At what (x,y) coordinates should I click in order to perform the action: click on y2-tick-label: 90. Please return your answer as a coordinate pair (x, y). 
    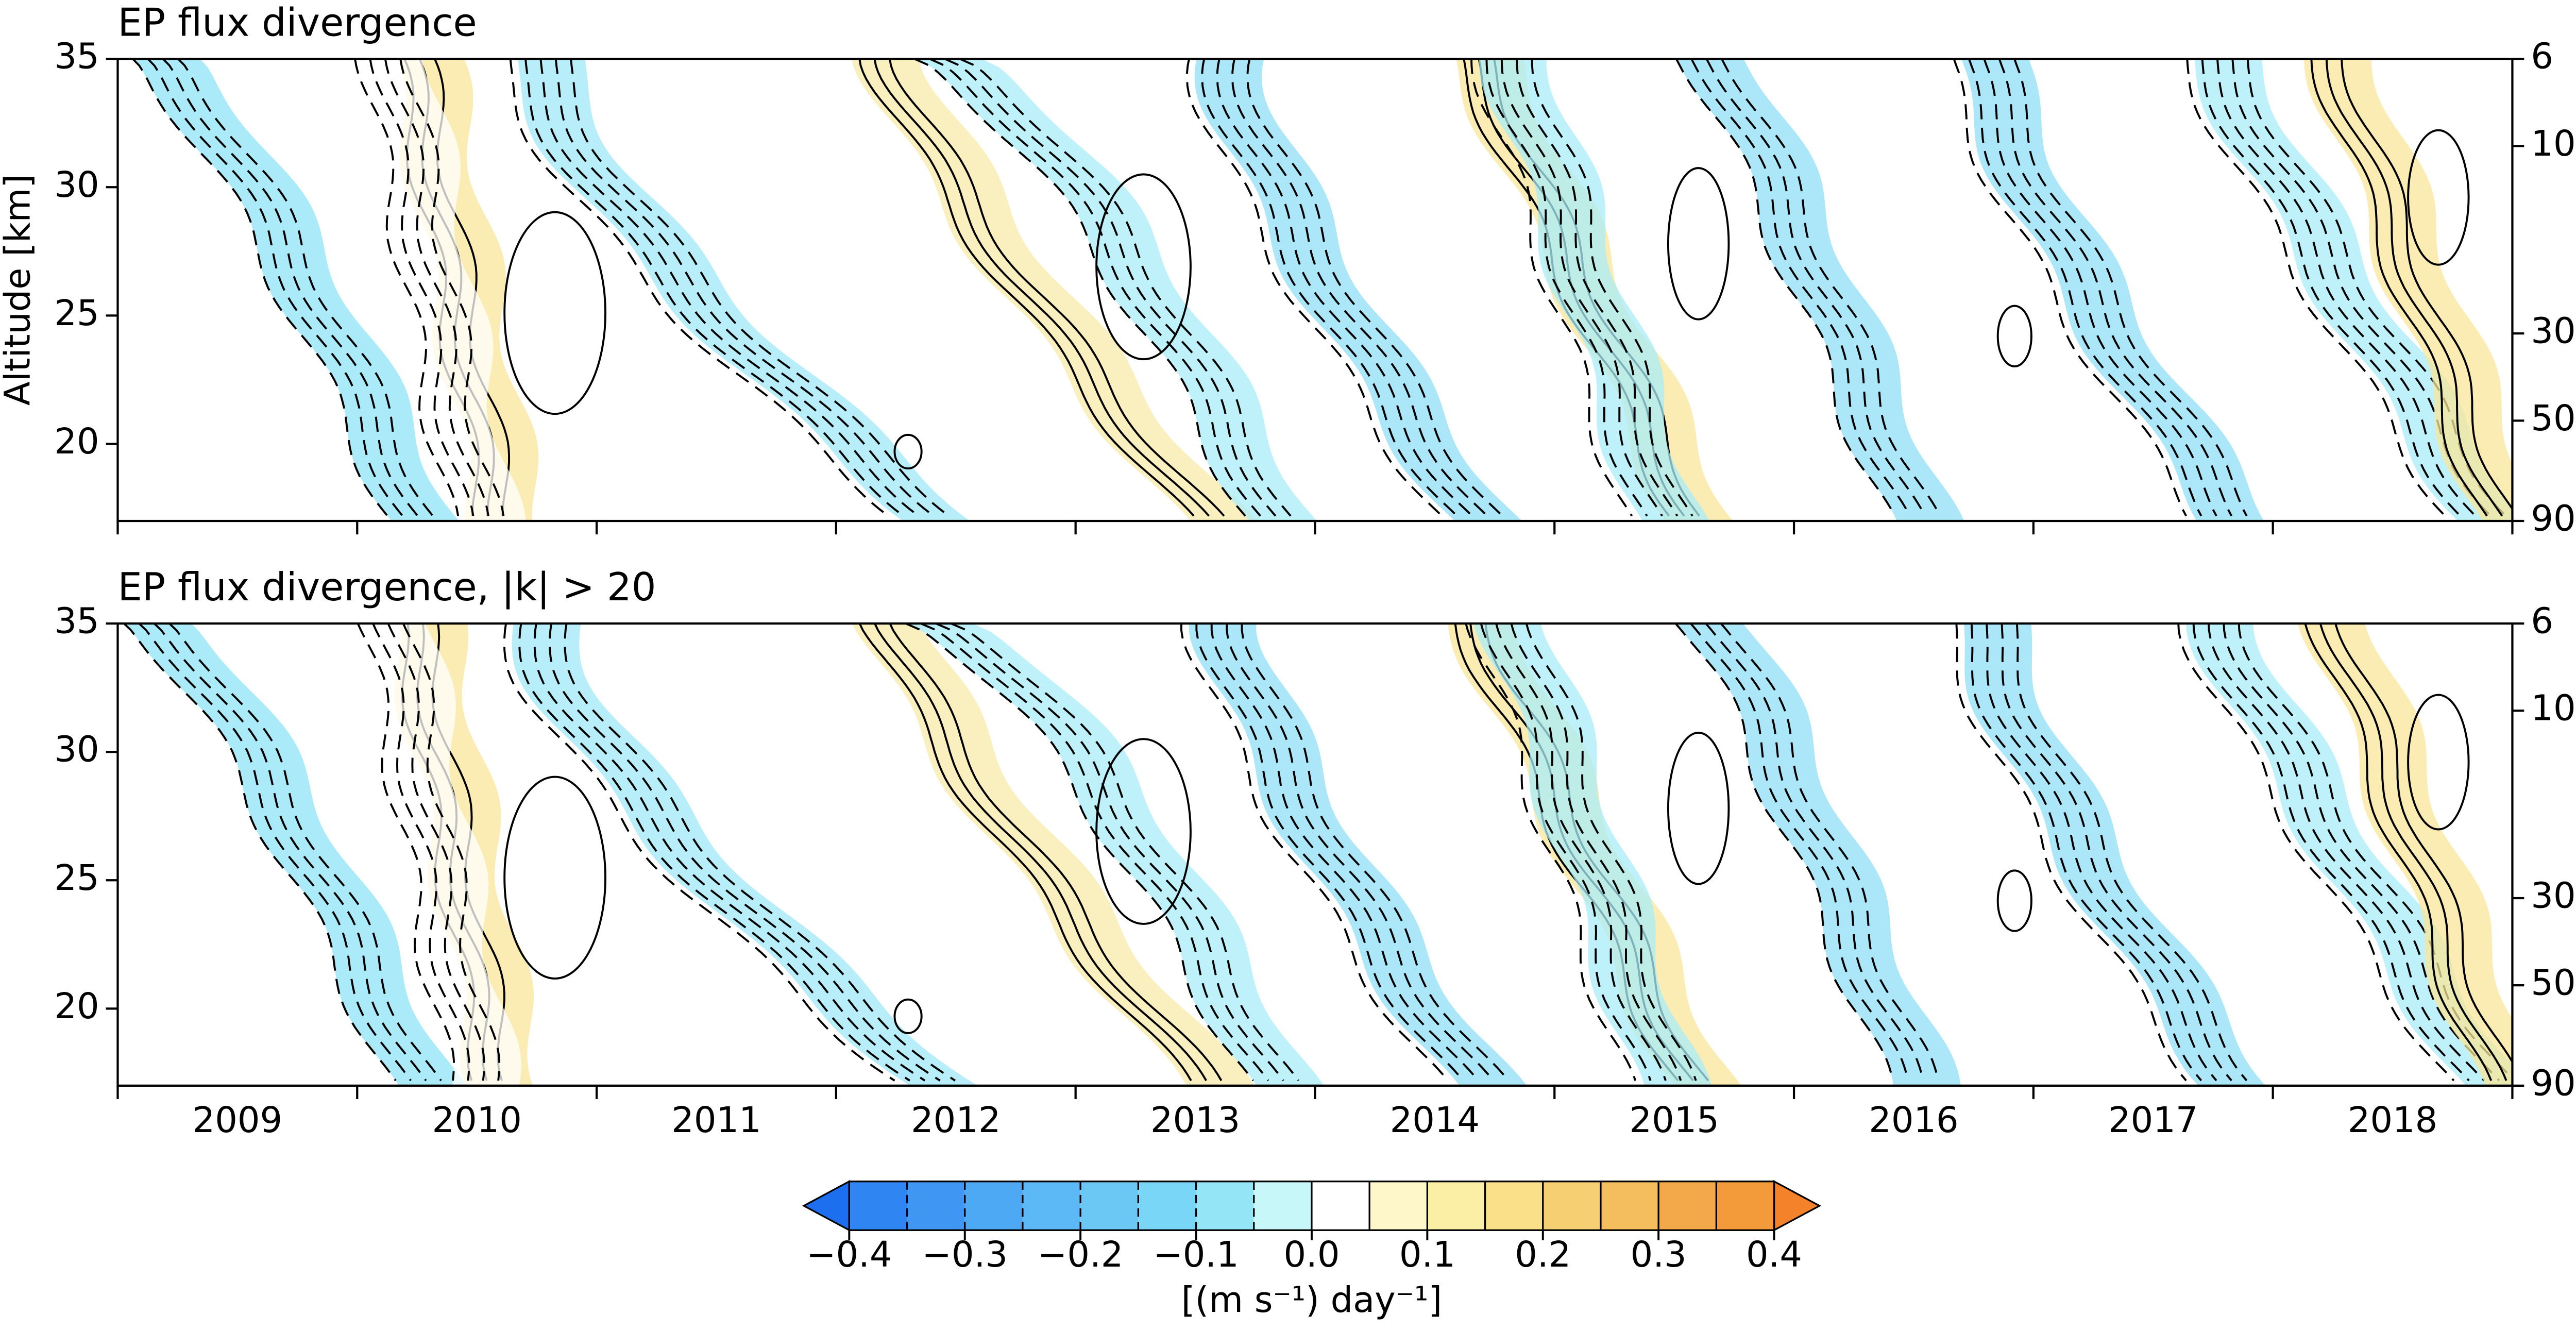
    Looking at the image, I should click on (2553, 1083).